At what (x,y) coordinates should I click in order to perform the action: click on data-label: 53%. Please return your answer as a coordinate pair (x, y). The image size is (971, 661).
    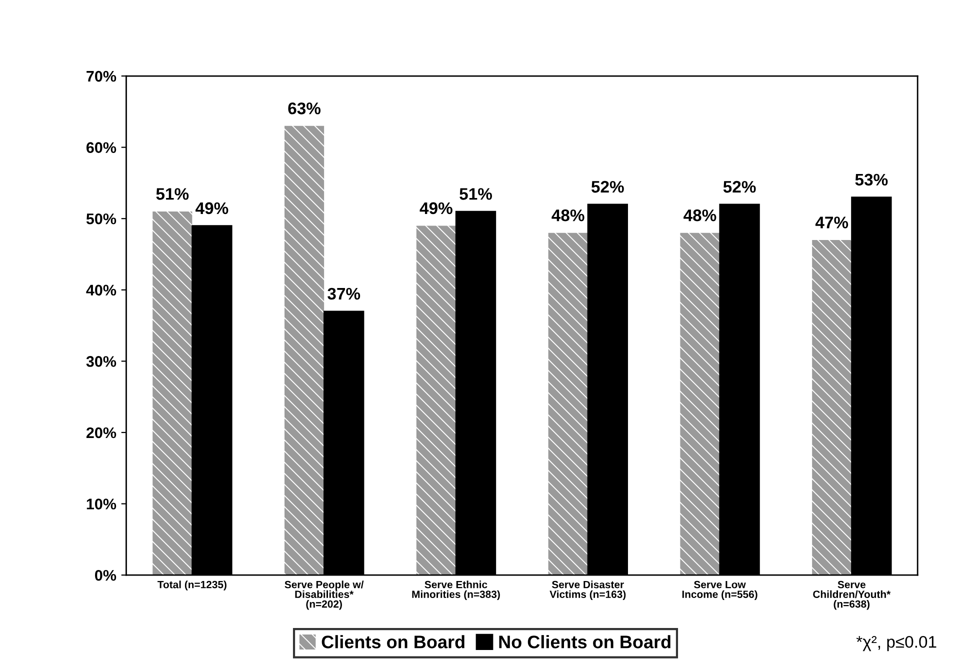
    Looking at the image, I should click on (871, 180).